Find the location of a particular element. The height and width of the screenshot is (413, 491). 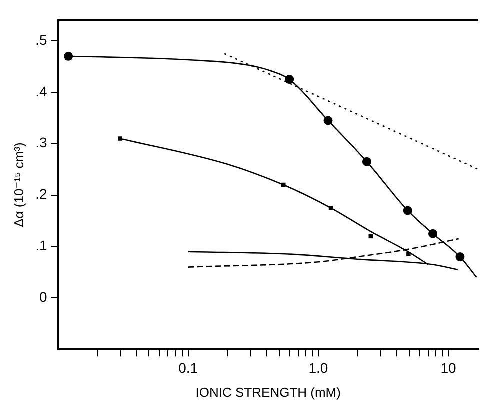

y-tick-label: .2 is located at coordinates (42, 194).